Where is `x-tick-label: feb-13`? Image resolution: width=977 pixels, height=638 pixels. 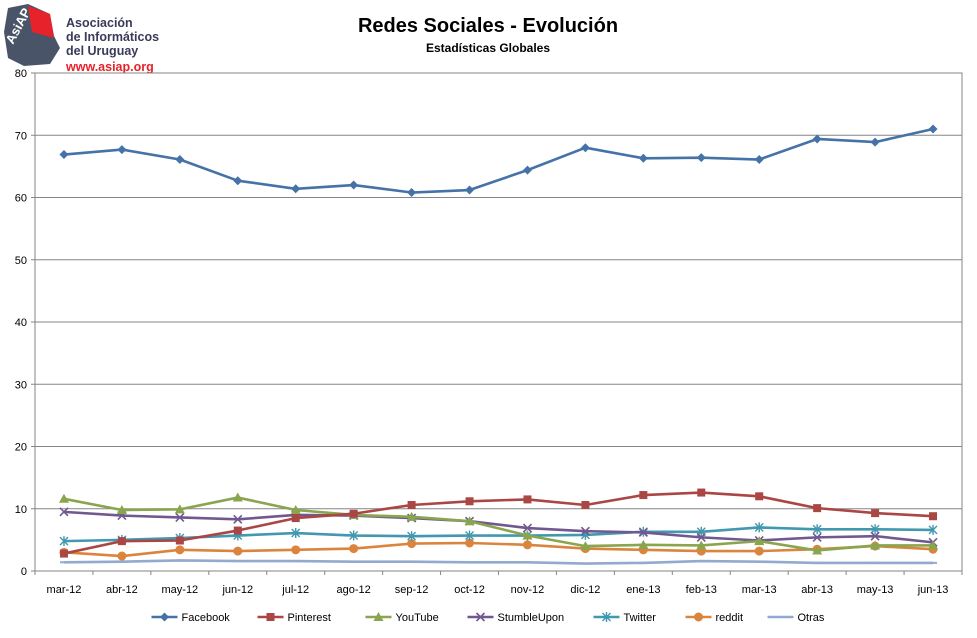 x-tick-label: feb-13 is located at coordinates (701, 590).